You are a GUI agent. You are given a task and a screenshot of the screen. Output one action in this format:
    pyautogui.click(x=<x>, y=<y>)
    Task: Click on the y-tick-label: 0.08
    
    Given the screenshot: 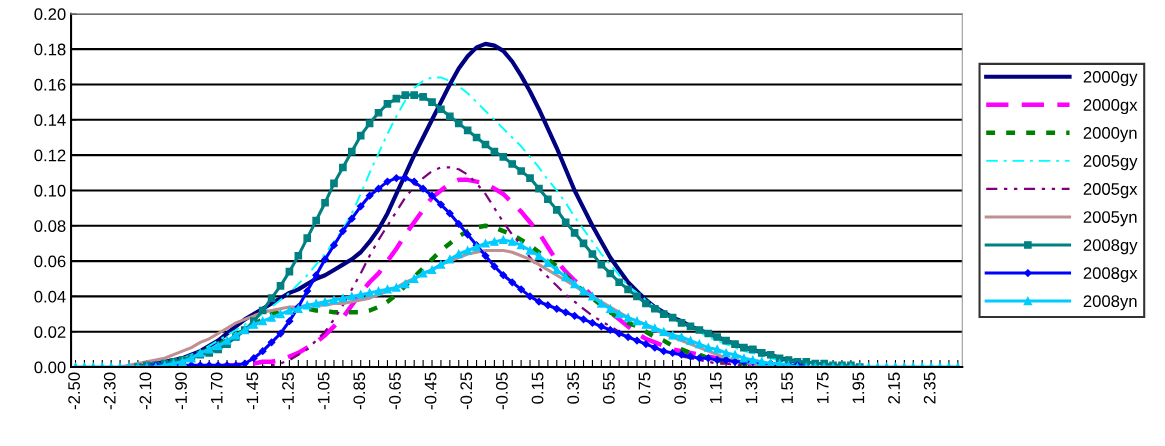 What is the action you would take?
    pyautogui.click(x=50, y=226)
    